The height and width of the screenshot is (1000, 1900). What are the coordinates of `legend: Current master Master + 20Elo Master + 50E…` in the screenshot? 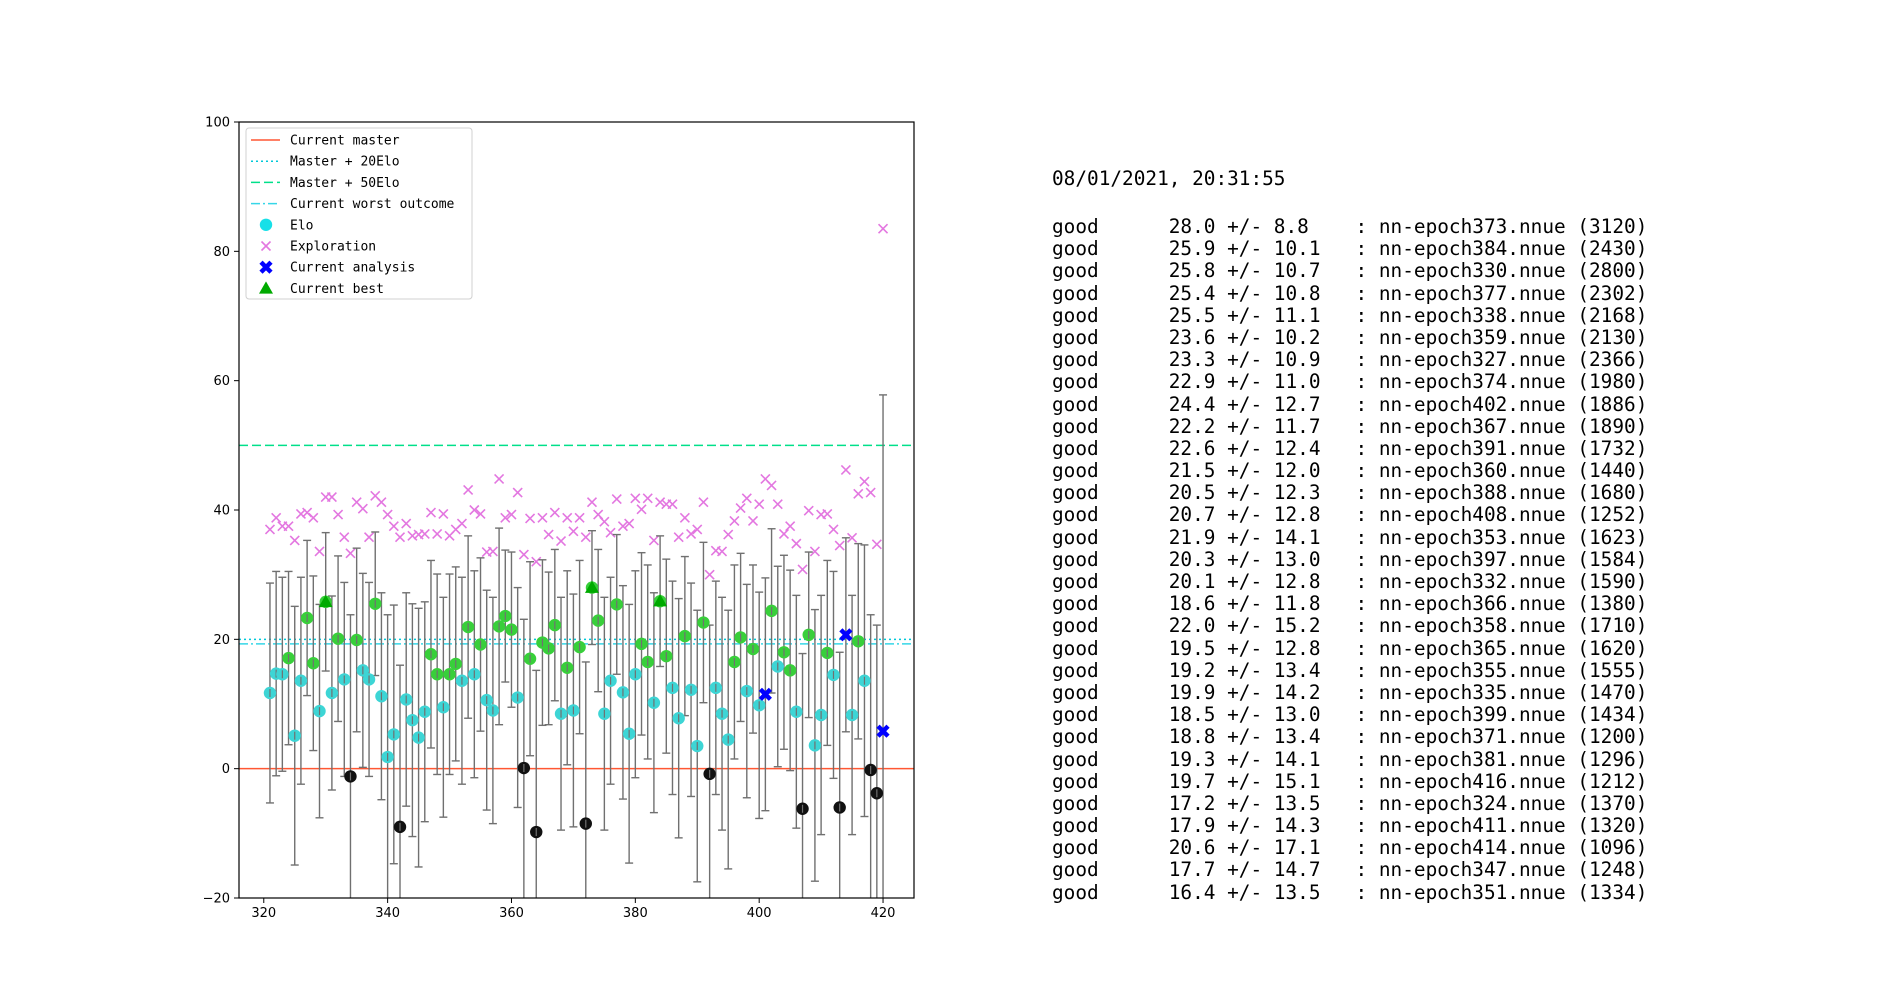 It's located at (359, 213).